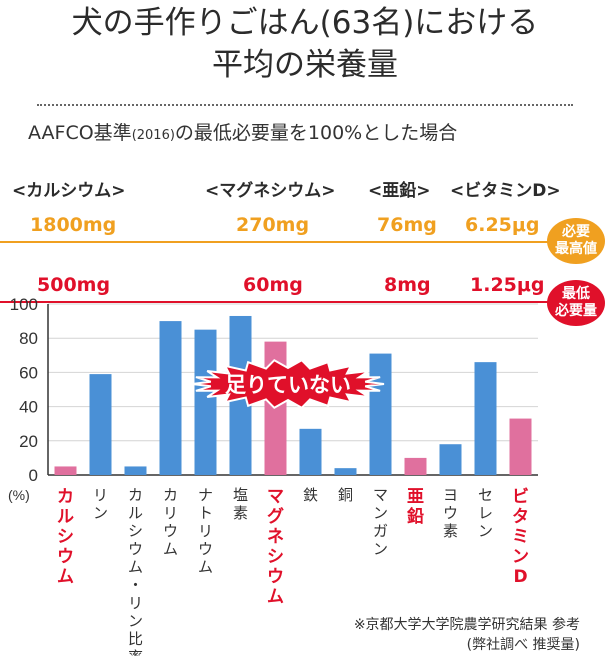  Describe the element at coordinates (73, 225) in the screenshot. I see `max-value-calcium: 1800mg` at that location.